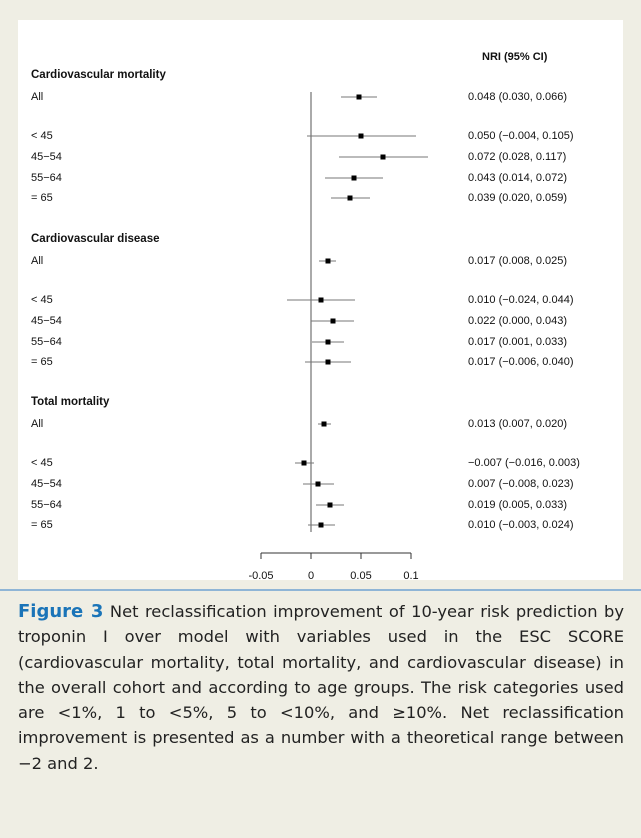 This screenshot has height=838, width=641. I want to click on x-tick-label: 0.1, so click(410, 575).